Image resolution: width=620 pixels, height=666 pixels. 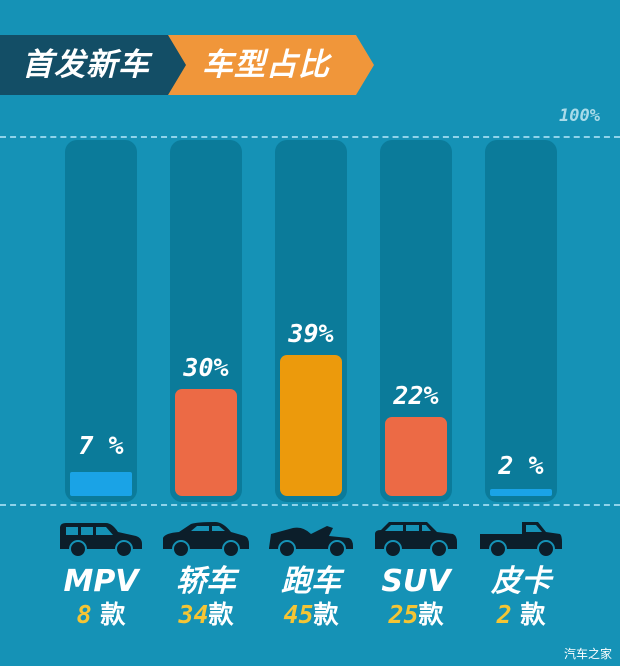 I want to click on title-left: 首发新车, so click(x=86, y=65).